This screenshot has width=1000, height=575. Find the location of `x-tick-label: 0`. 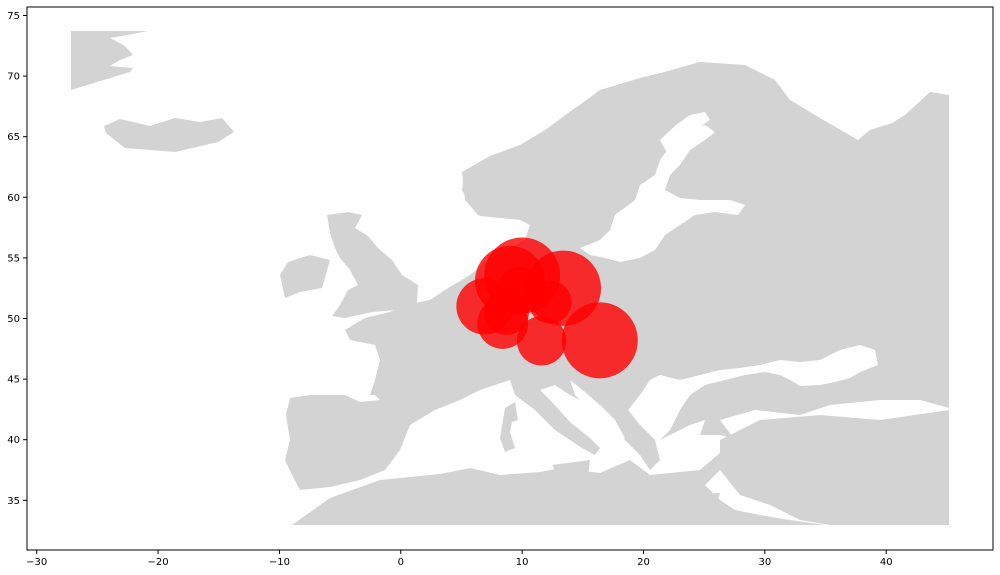

x-tick-label: 0 is located at coordinates (401, 562).